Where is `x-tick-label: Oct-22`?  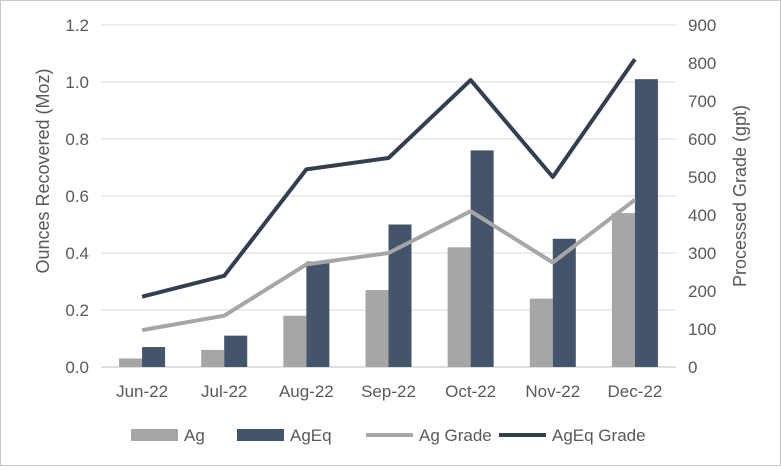 x-tick-label: Oct-22 is located at coordinates (470, 391).